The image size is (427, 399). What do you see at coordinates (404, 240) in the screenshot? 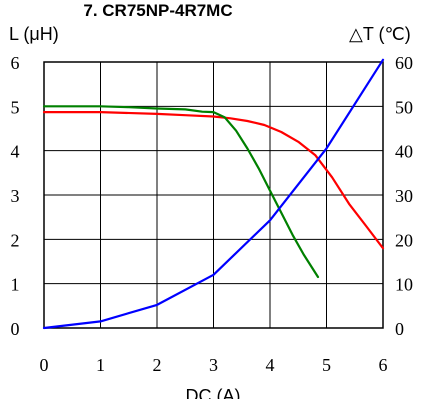
I see `y2-tick-label: 20` at bounding box center [404, 240].